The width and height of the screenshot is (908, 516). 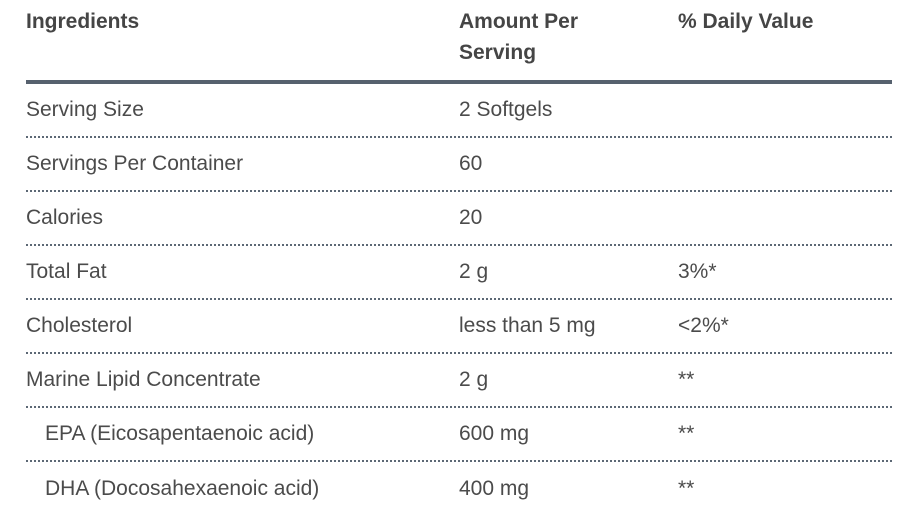 What do you see at coordinates (506, 109) in the screenshot?
I see `amount-value: 2 Softgels` at bounding box center [506, 109].